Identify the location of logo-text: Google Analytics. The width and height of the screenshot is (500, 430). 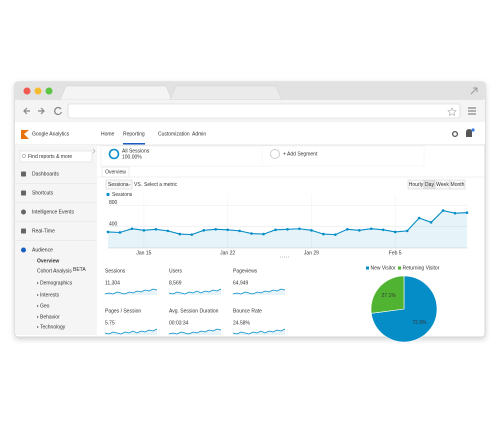
(51, 134).